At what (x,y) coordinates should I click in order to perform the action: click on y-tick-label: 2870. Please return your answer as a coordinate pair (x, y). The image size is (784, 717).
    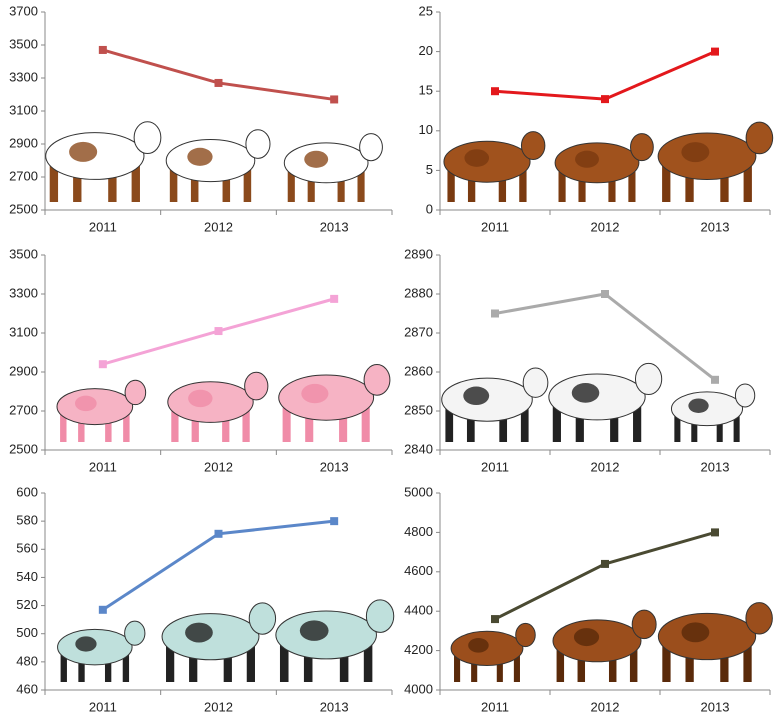
    Looking at the image, I should click on (418, 331).